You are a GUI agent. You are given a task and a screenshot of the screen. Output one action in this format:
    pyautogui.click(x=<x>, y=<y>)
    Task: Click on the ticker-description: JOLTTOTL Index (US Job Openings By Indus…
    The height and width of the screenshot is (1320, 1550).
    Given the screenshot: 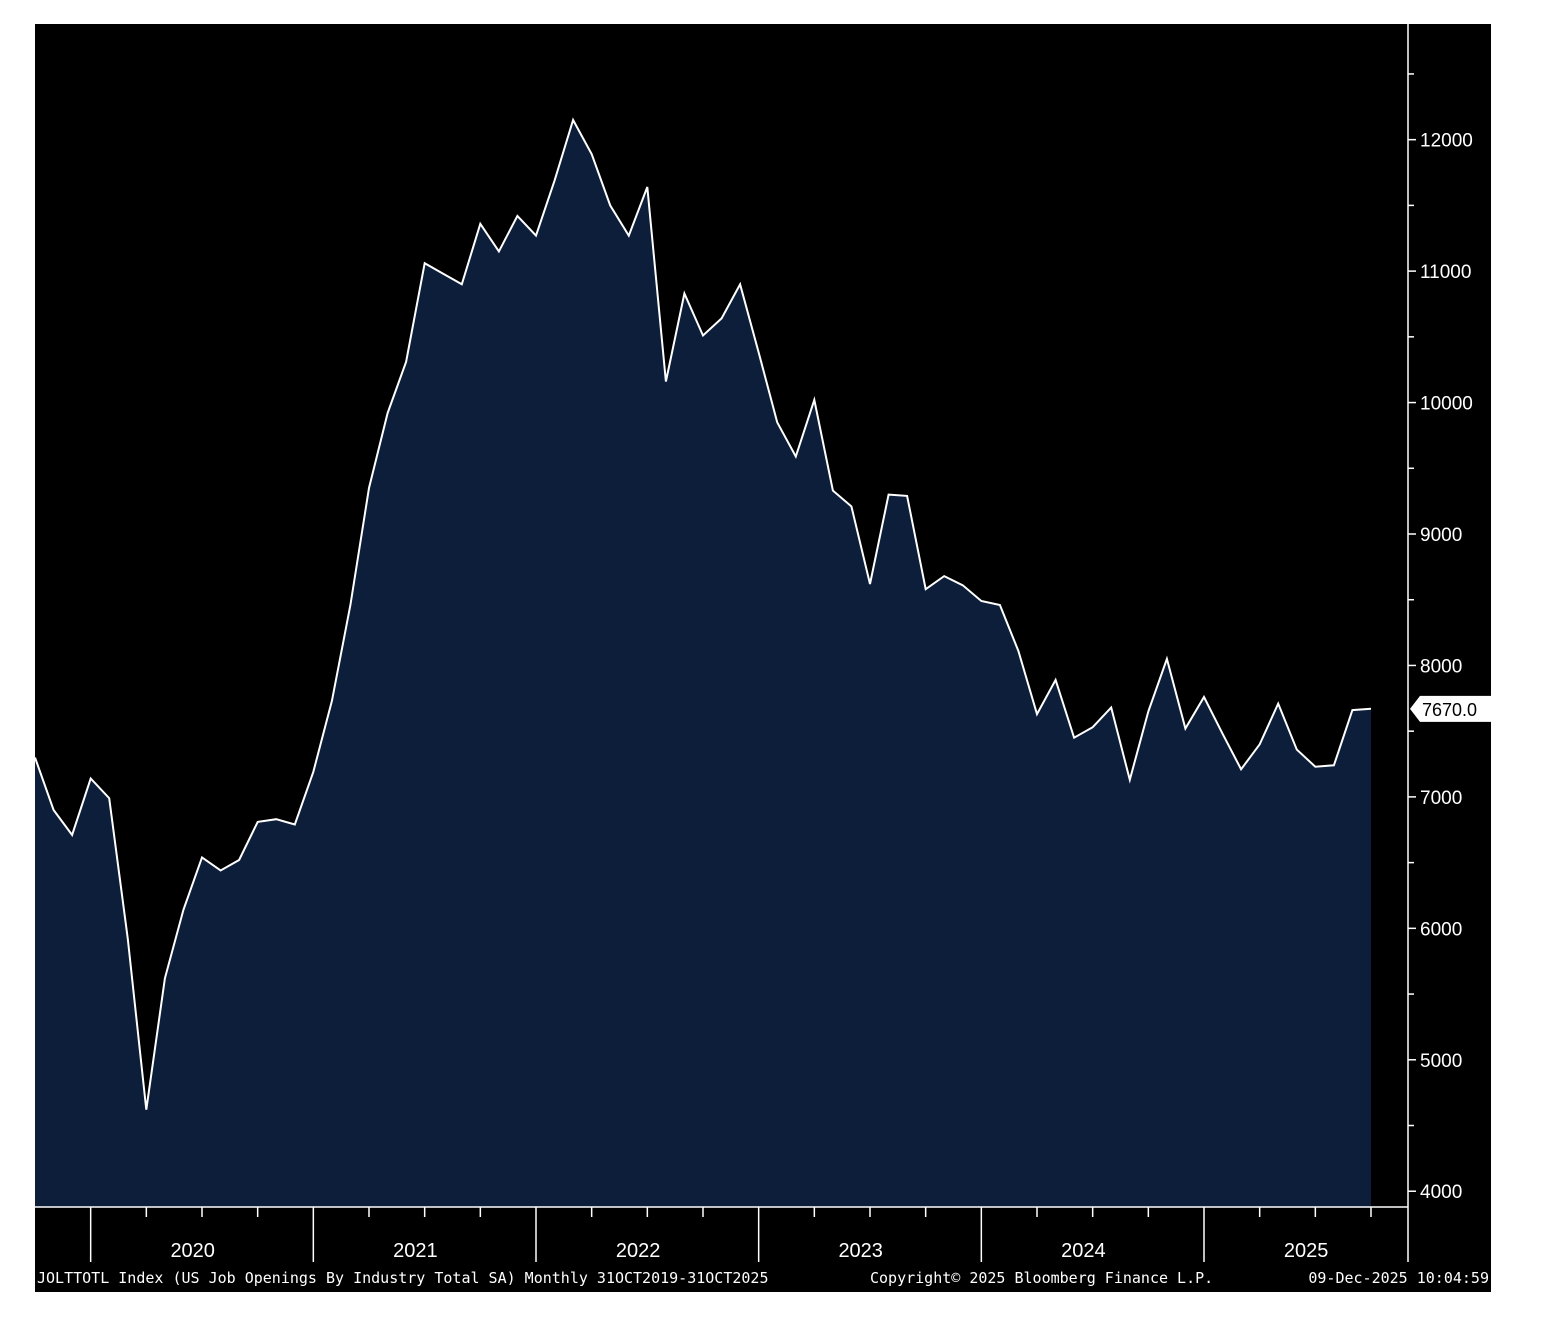 What is the action you would take?
    pyautogui.click(x=403, y=1278)
    